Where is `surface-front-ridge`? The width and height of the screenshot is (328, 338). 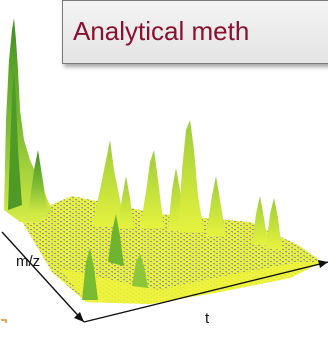 surface-front-ridge is located at coordinates (191, 283).